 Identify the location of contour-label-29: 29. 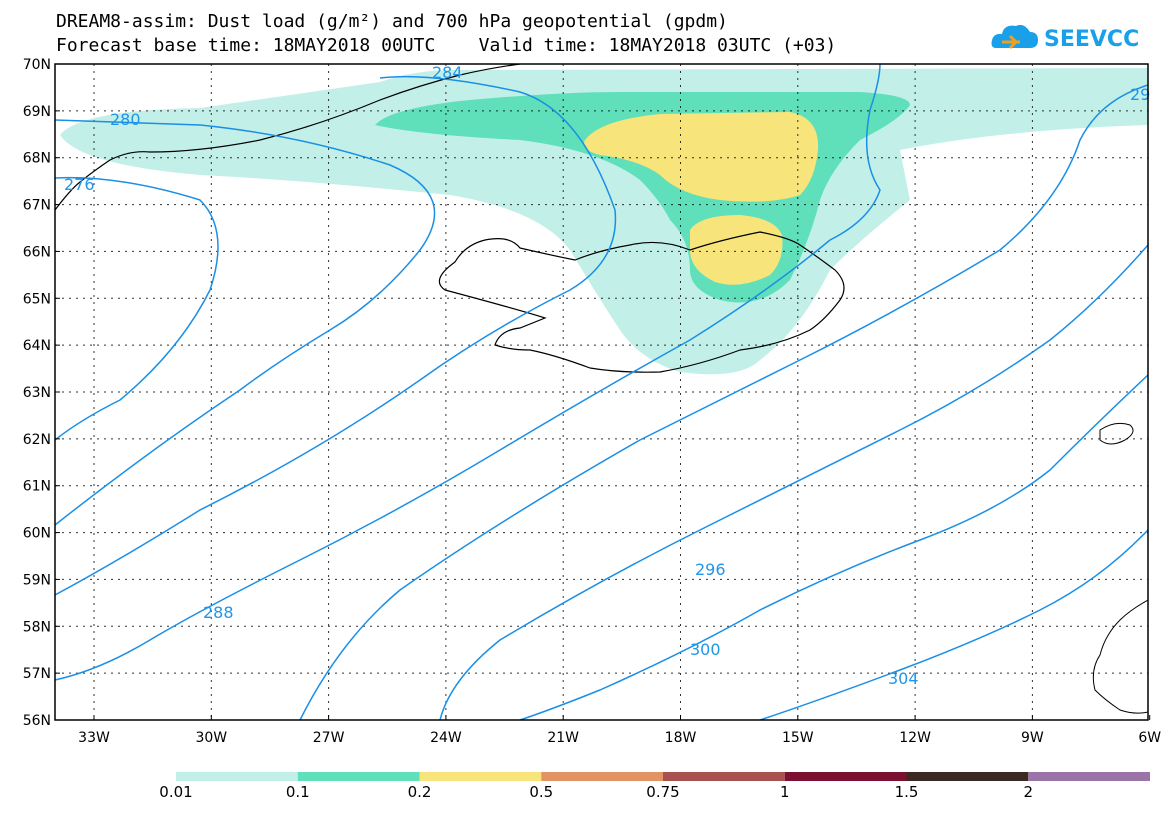
(1140, 94).